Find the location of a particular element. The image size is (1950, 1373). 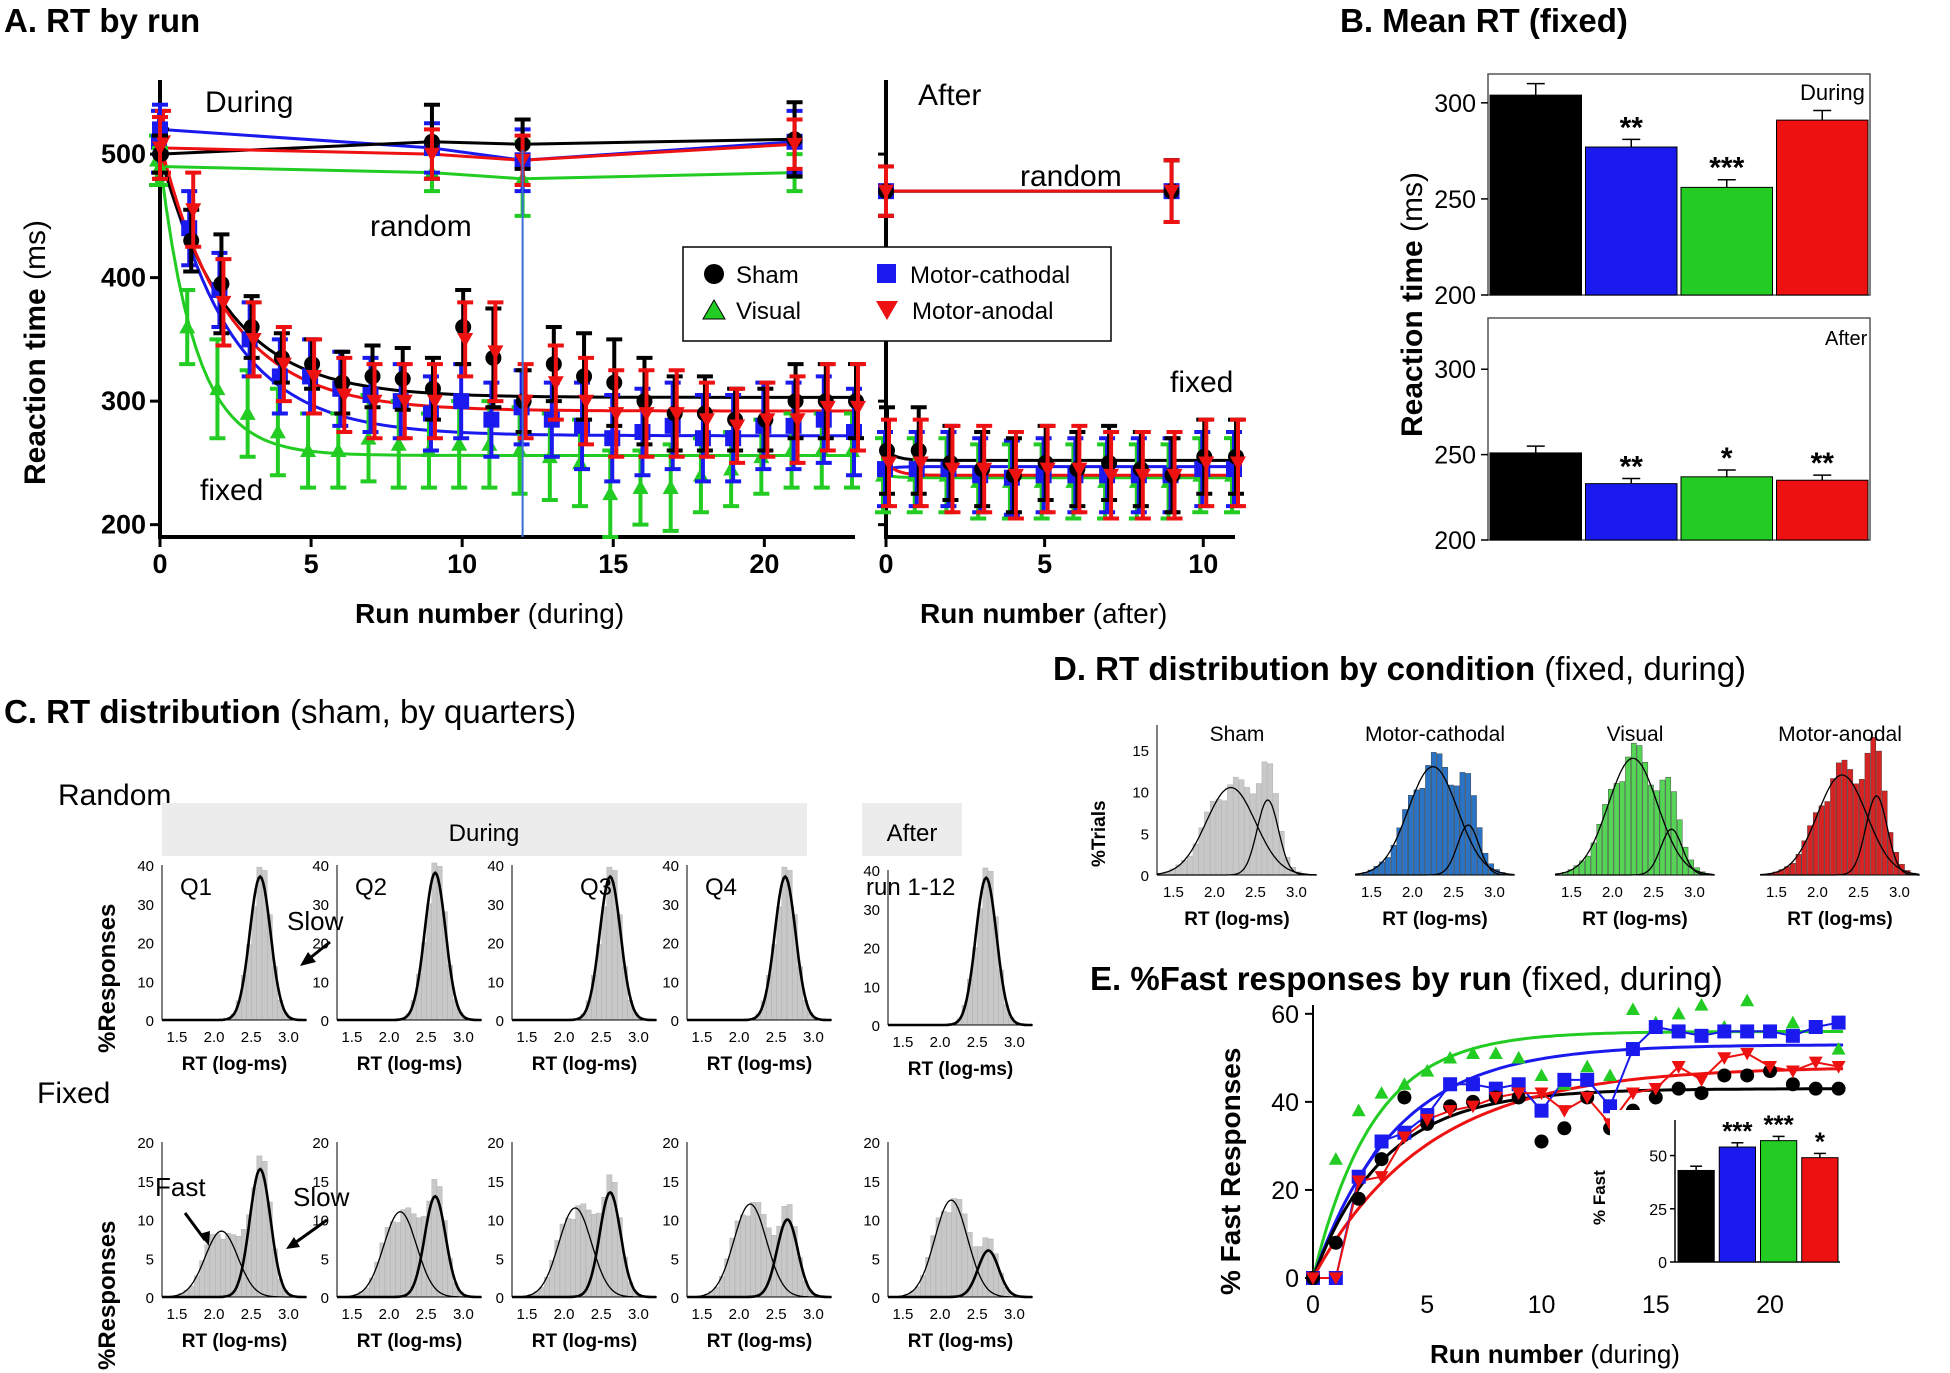

condition-label-motor-cathodal: Motor-cathodal is located at coordinates (1435, 734).